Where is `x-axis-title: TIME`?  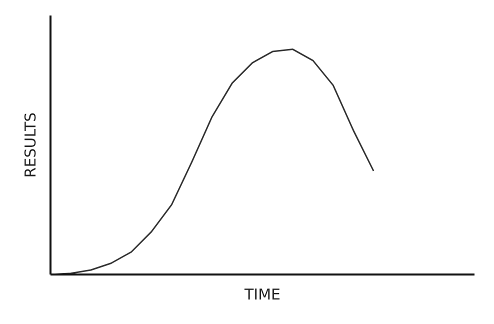 x-axis-title: TIME is located at coordinates (262, 295).